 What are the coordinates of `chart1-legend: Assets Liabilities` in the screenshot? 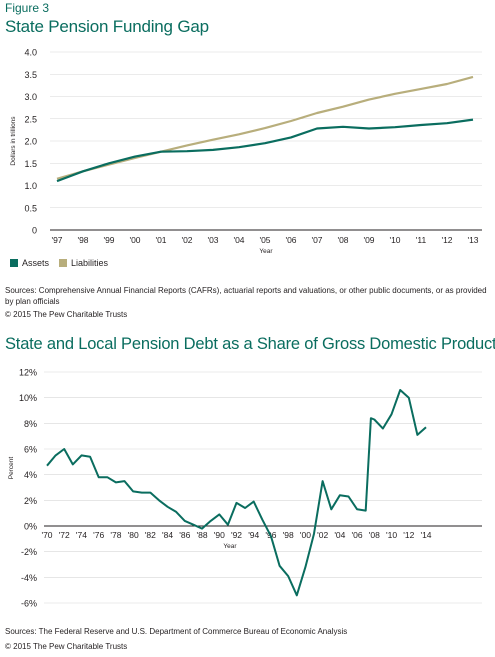 It's located at (64, 263).